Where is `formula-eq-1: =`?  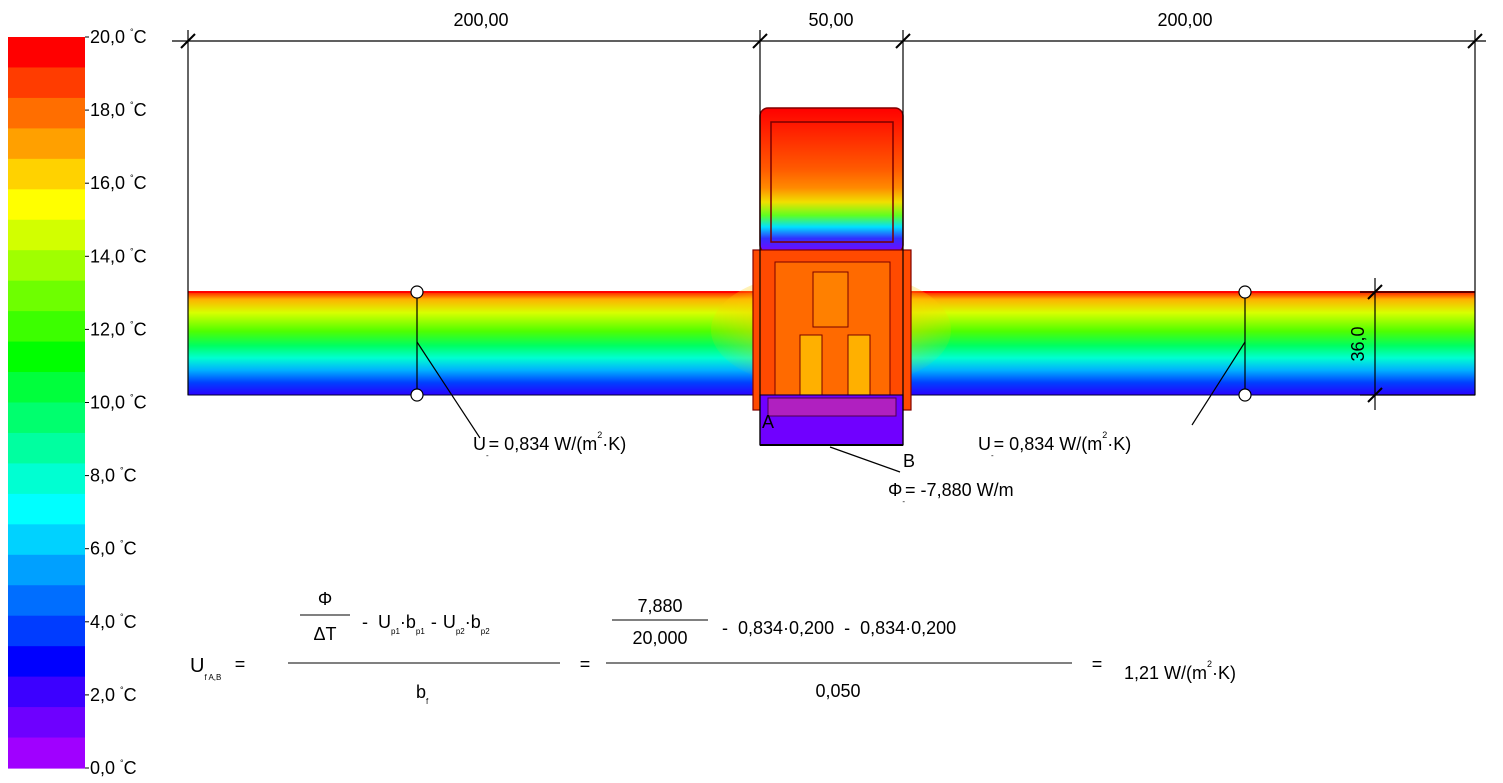
formula-eq-1: = is located at coordinates (240, 664).